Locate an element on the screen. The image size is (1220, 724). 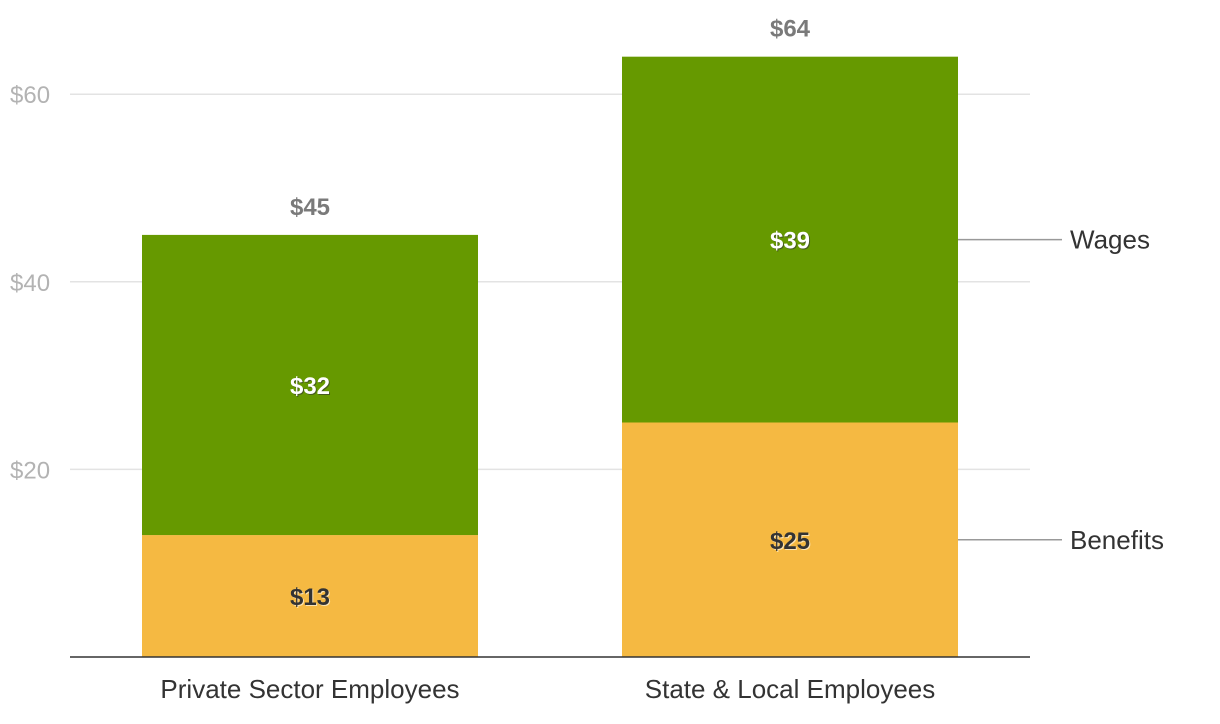
segment-label: $32 is located at coordinates (310, 386).